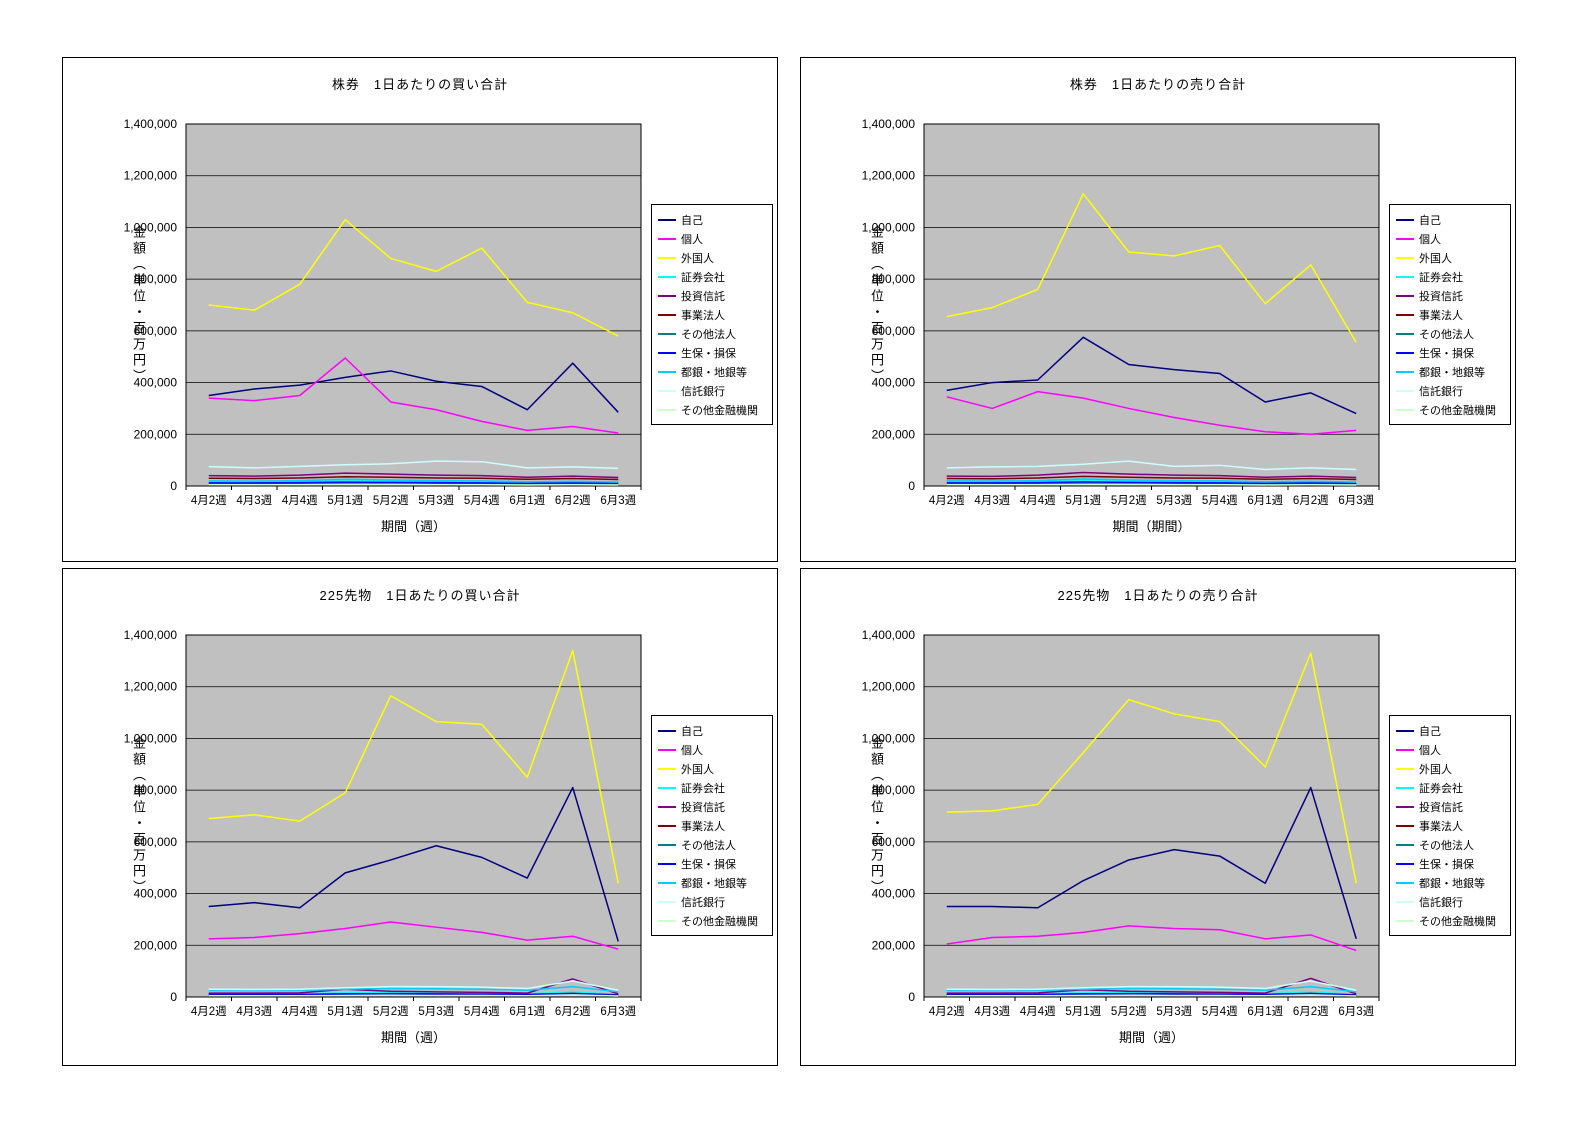  I want to click on x-axis-title: 期間（週）, so click(413, 1037).